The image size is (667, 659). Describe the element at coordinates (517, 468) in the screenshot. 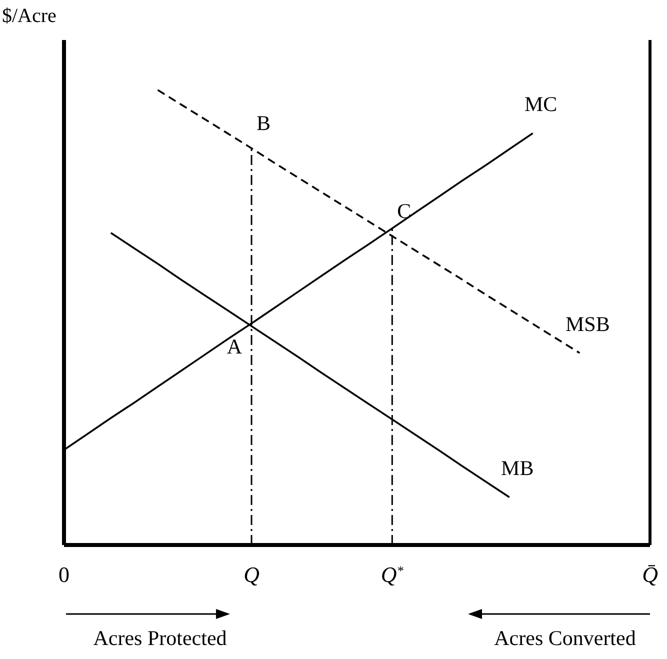

I see `series-label: MB` at that location.